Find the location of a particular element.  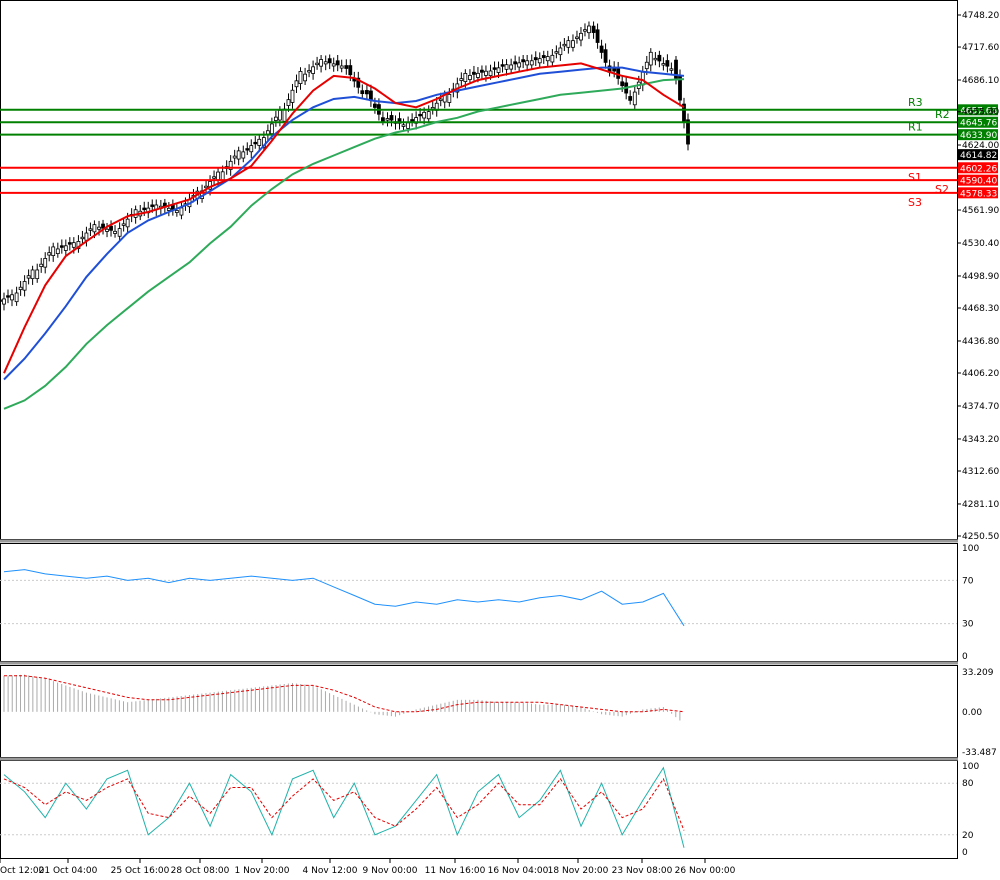

stochastic-tick-label: 80 is located at coordinates (968, 784).